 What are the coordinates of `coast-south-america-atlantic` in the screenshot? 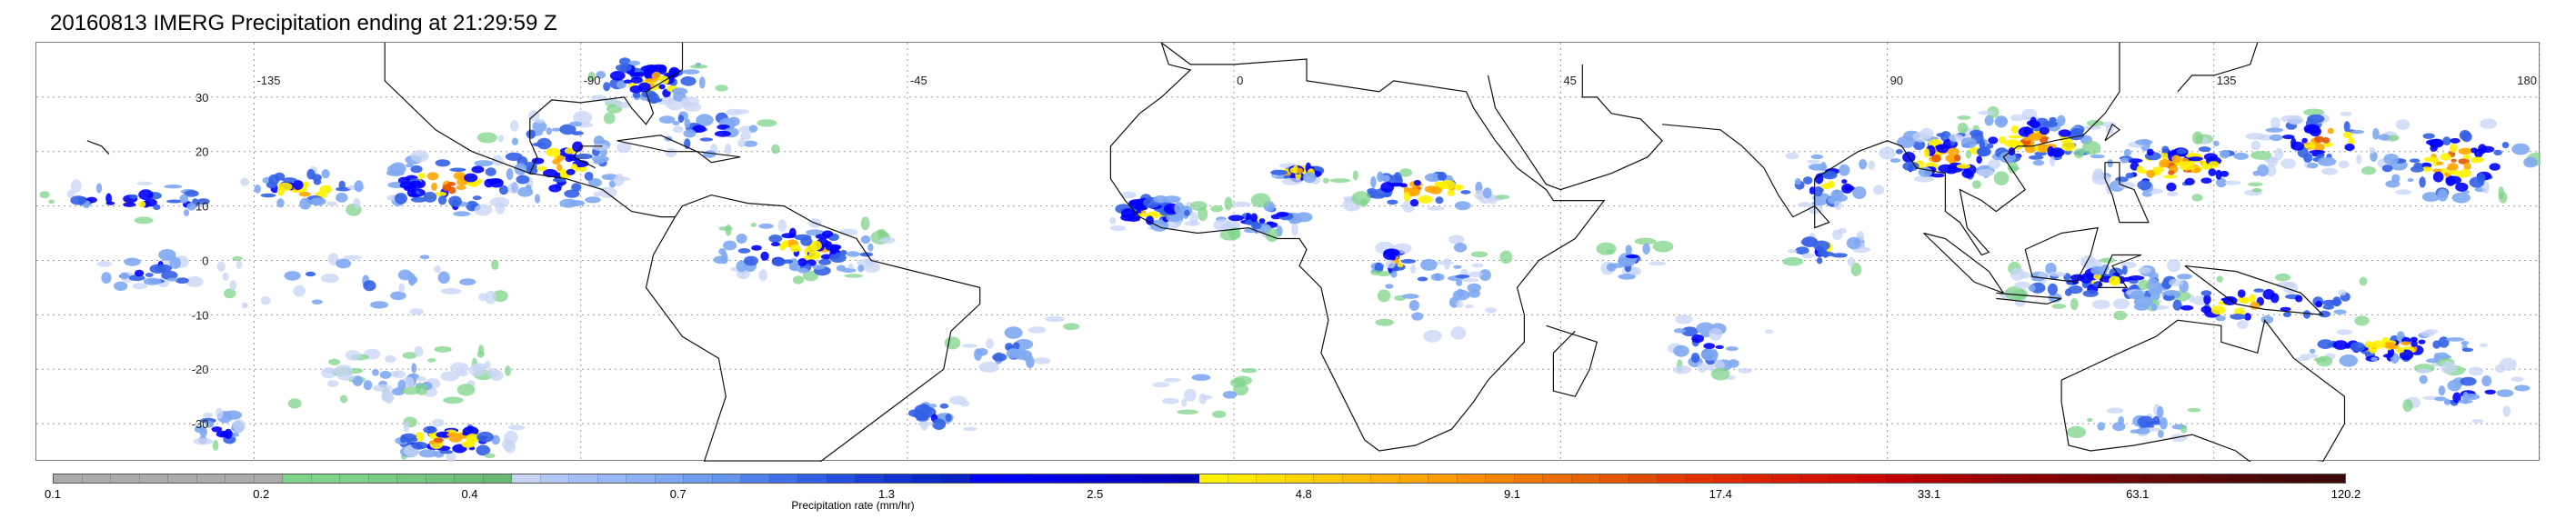 It's located at (828, 328).